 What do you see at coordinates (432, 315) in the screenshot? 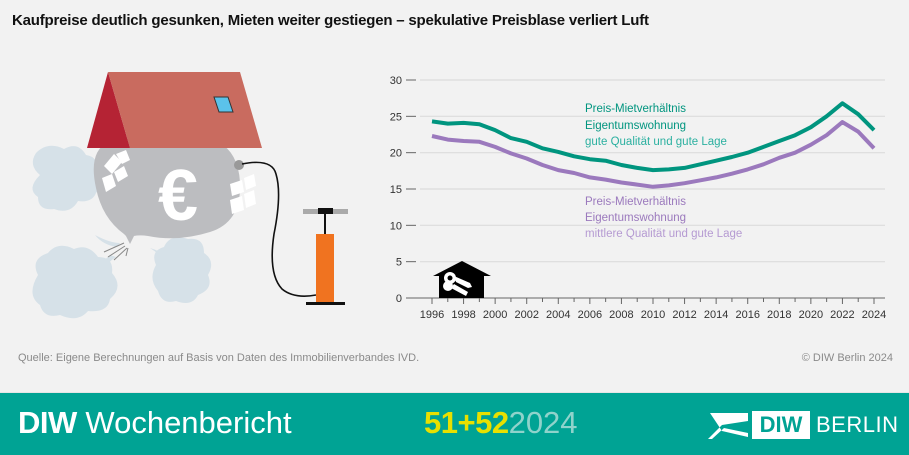
I see `svg-text: 1996` at bounding box center [432, 315].